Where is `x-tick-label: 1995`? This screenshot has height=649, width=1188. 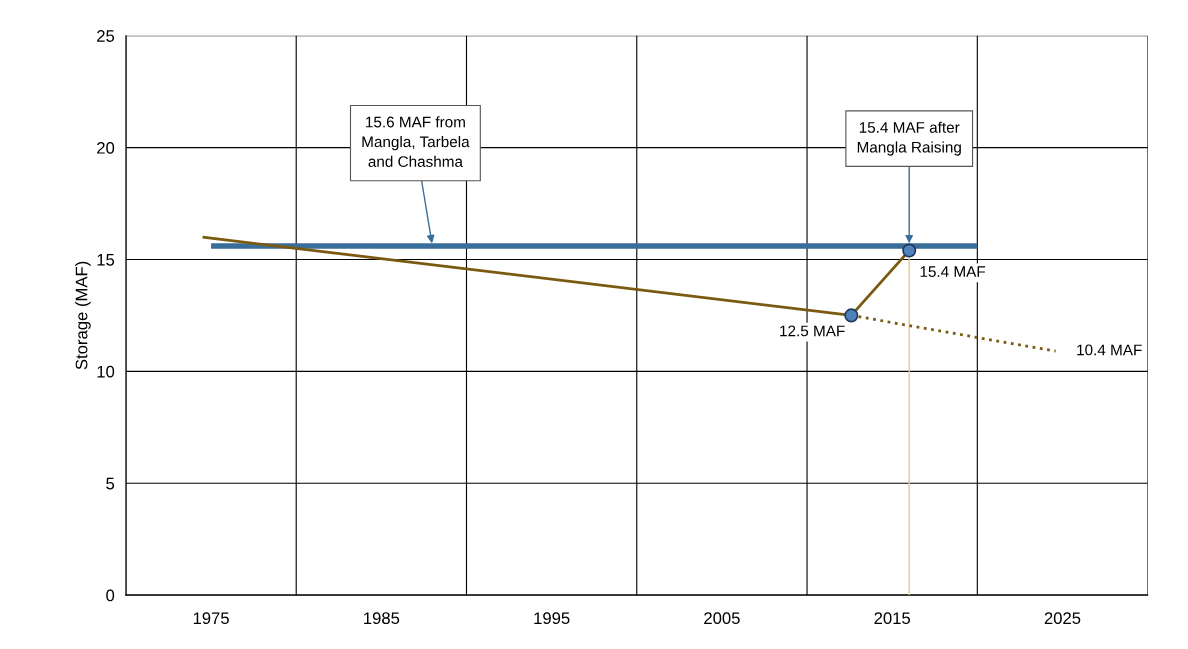
x-tick-label: 1995 is located at coordinates (552, 618).